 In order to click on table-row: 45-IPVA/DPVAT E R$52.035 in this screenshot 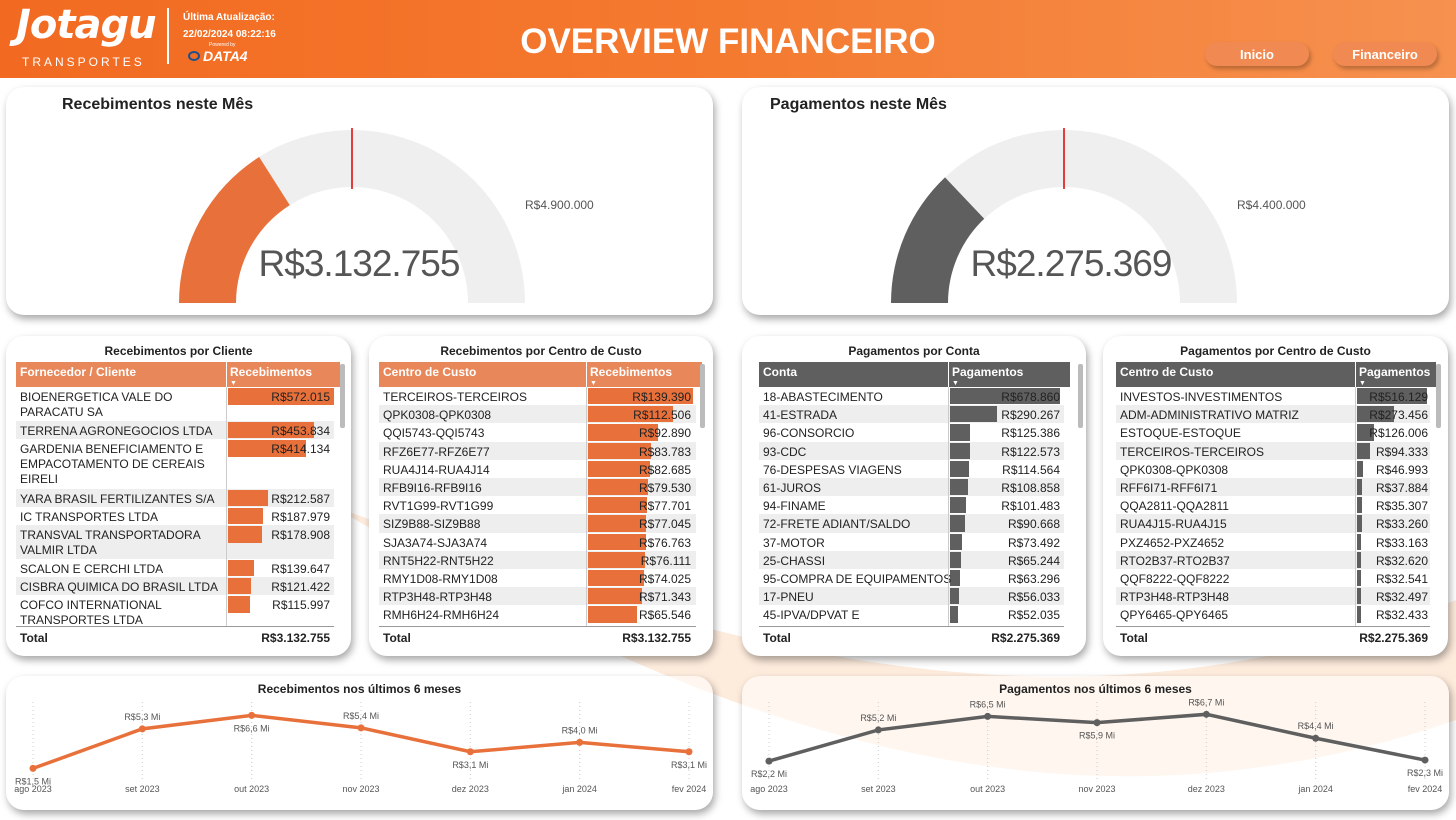, I will do `click(911, 614)`.